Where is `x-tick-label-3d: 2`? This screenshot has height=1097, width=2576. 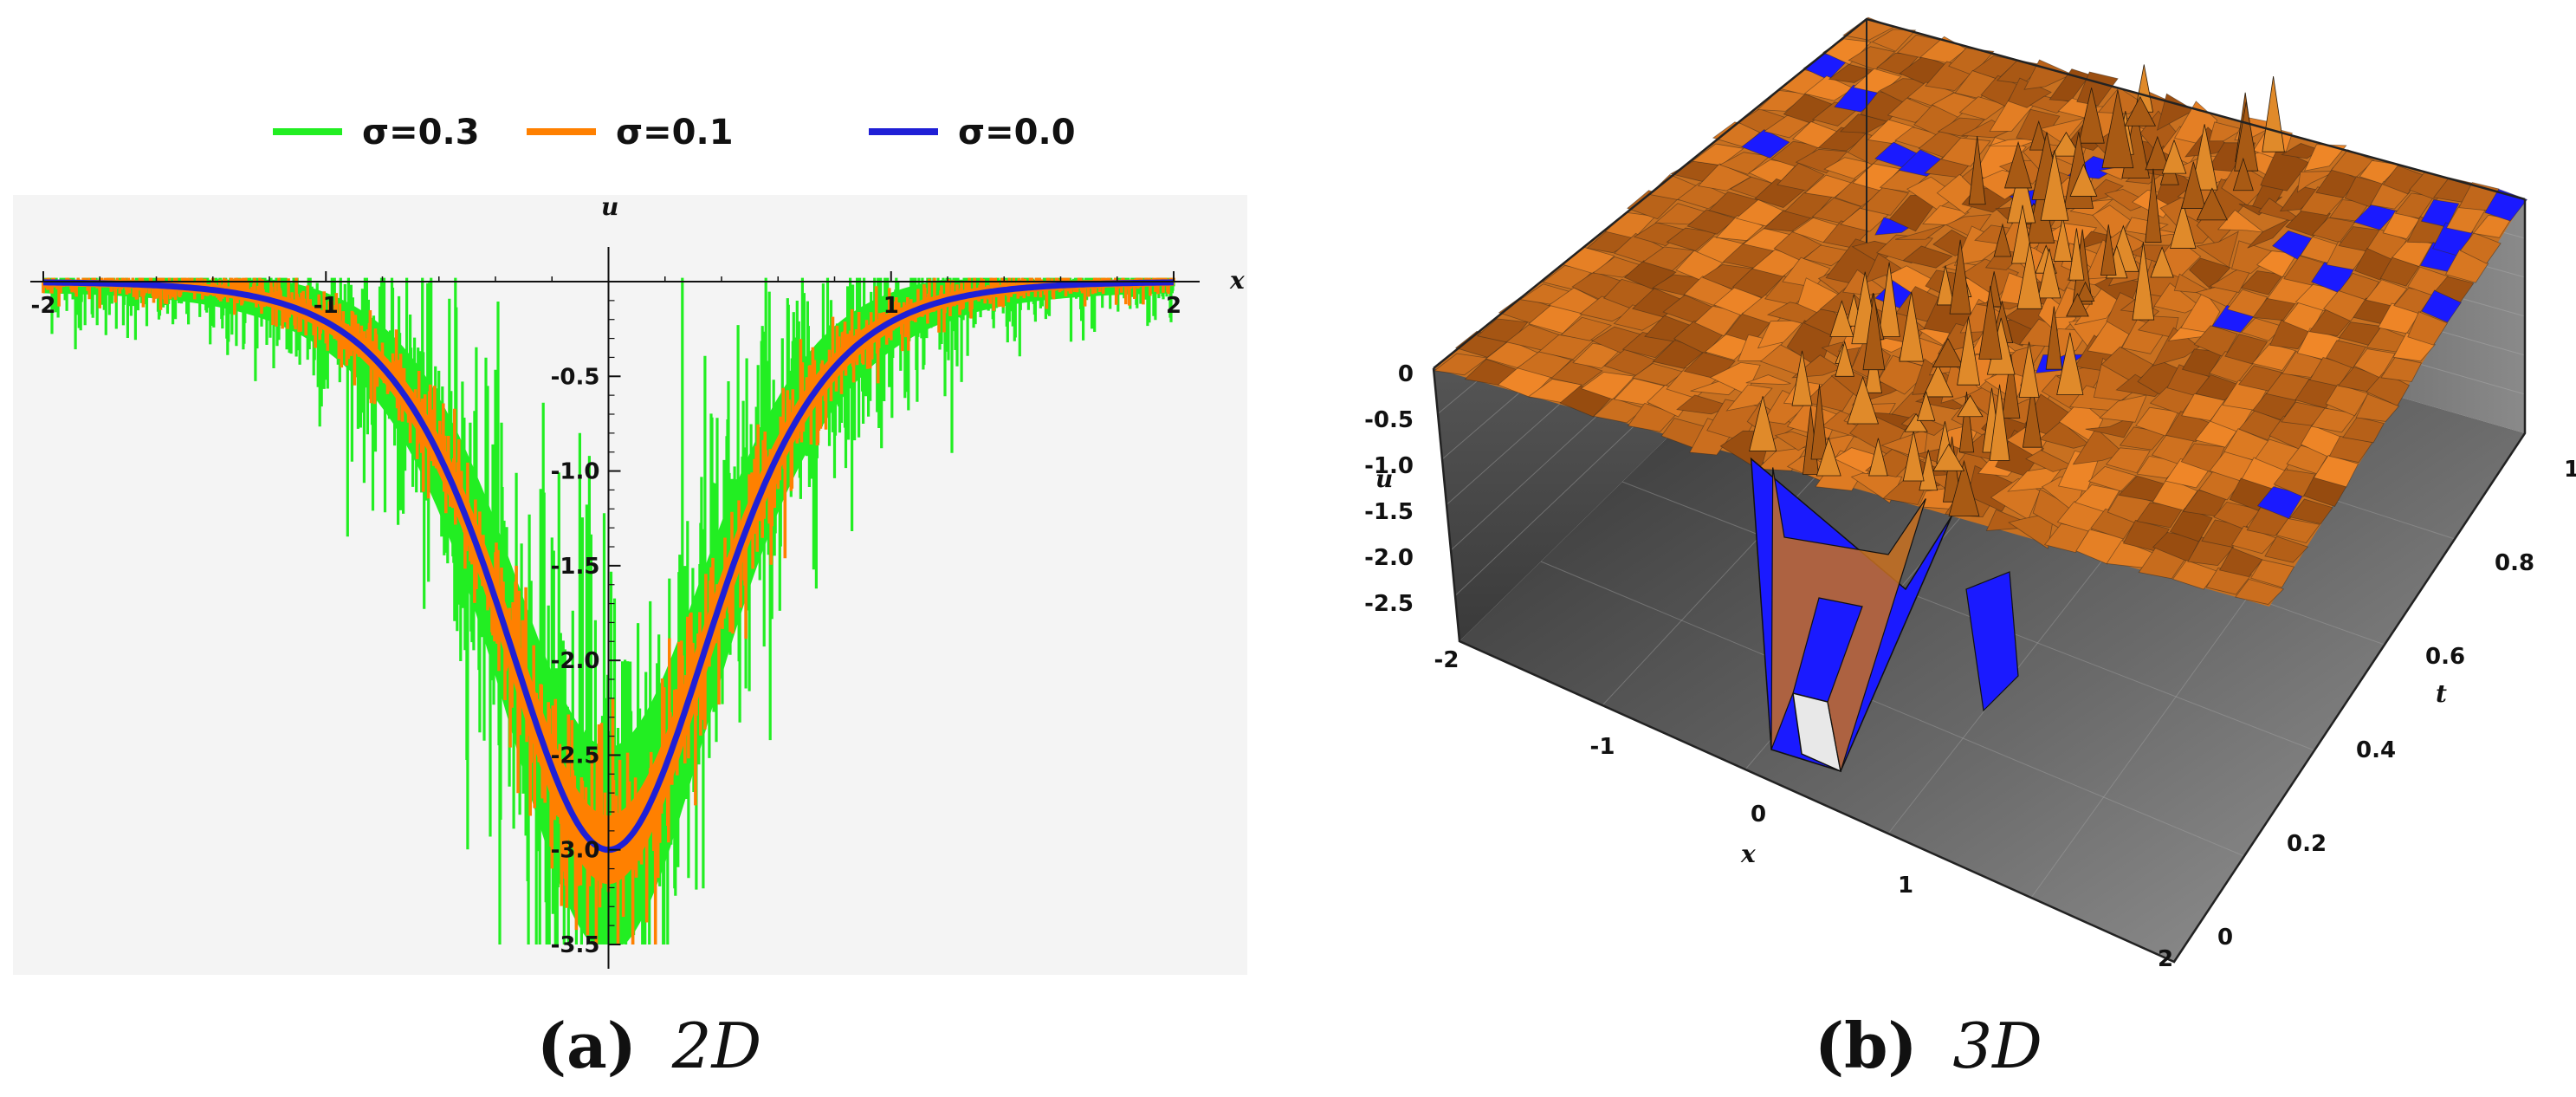
x-tick-label-3d: 2 is located at coordinates (2165, 959).